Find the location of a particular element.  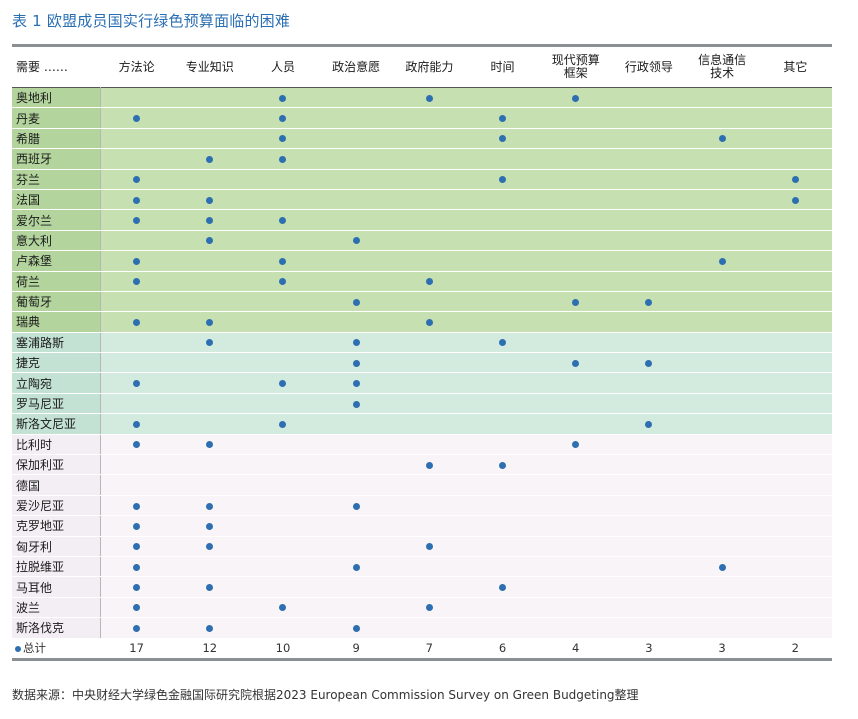

country-name: 立陶宛 is located at coordinates (56, 383).